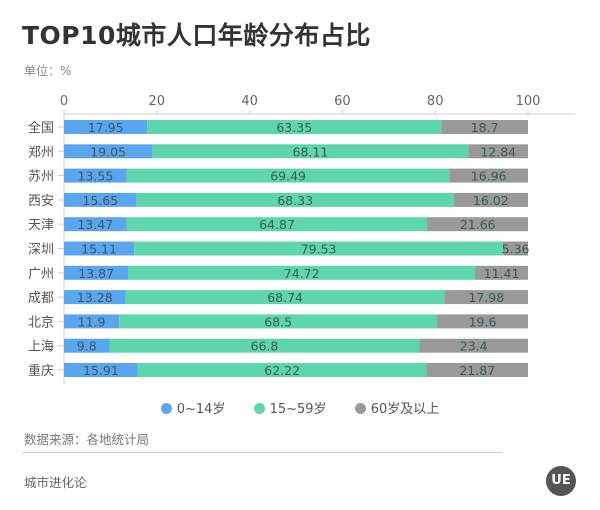 This screenshot has width=600, height=510. I want to click on data-label: 5.36, so click(516, 249).